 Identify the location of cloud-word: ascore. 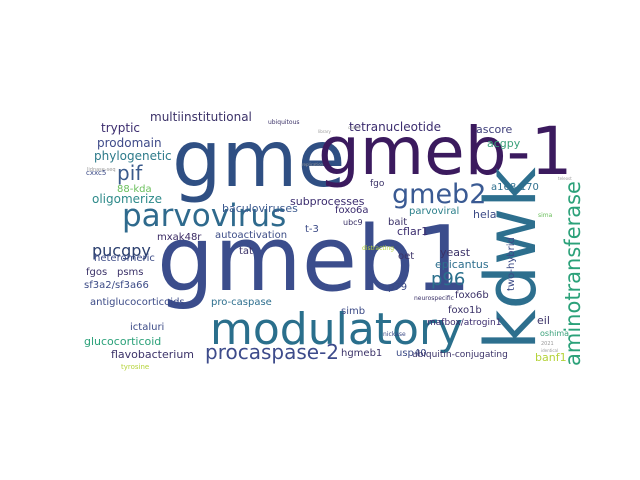
(494, 129).